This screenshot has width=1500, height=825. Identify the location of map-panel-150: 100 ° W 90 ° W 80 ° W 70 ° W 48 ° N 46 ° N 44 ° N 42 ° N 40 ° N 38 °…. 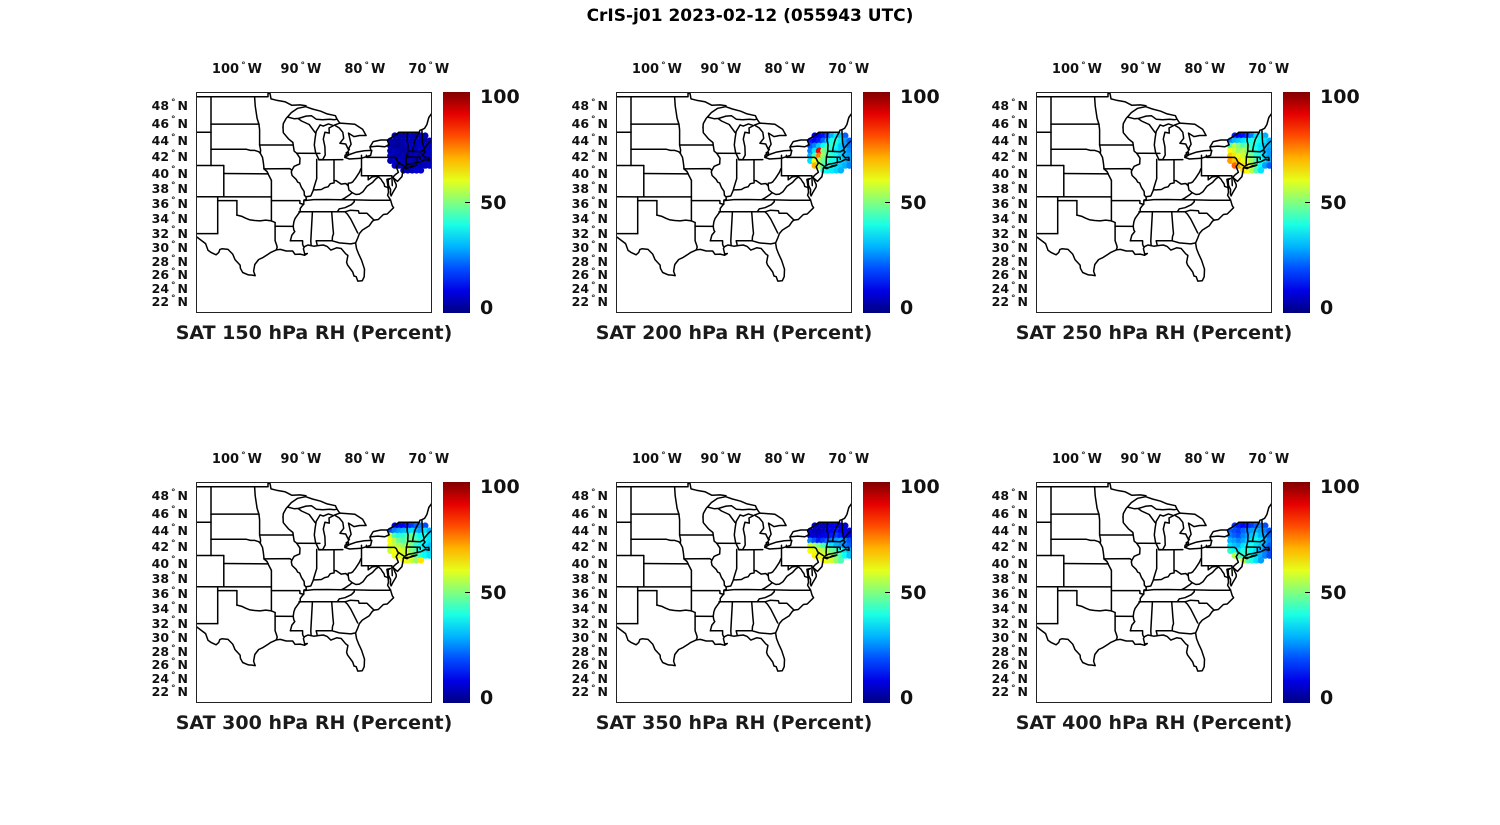
(316, 200).